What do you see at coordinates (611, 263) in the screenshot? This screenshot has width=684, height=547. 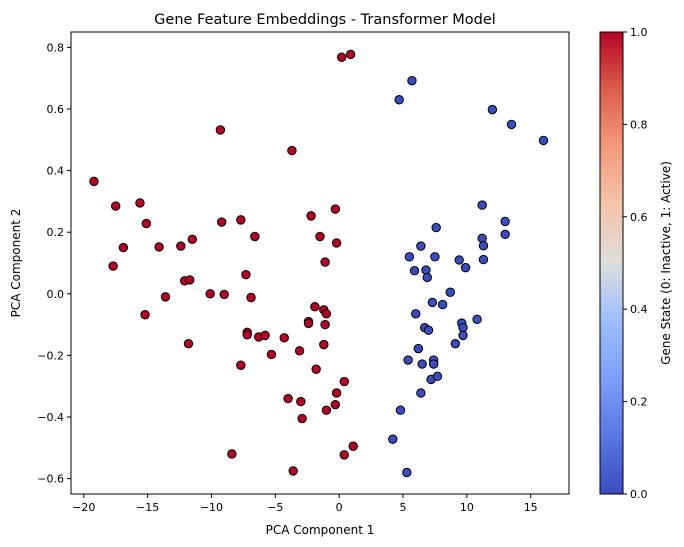 I see `colorbar` at bounding box center [611, 263].